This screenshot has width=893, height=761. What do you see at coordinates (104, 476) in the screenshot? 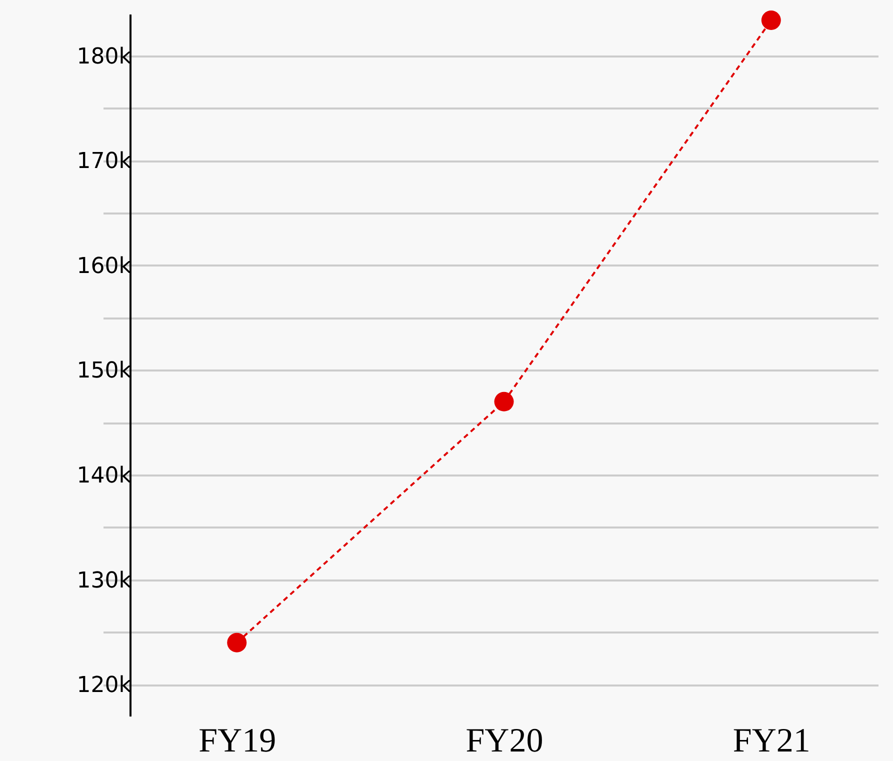
I see `y-tick-label: 140k` at bounding box center [104, 476].